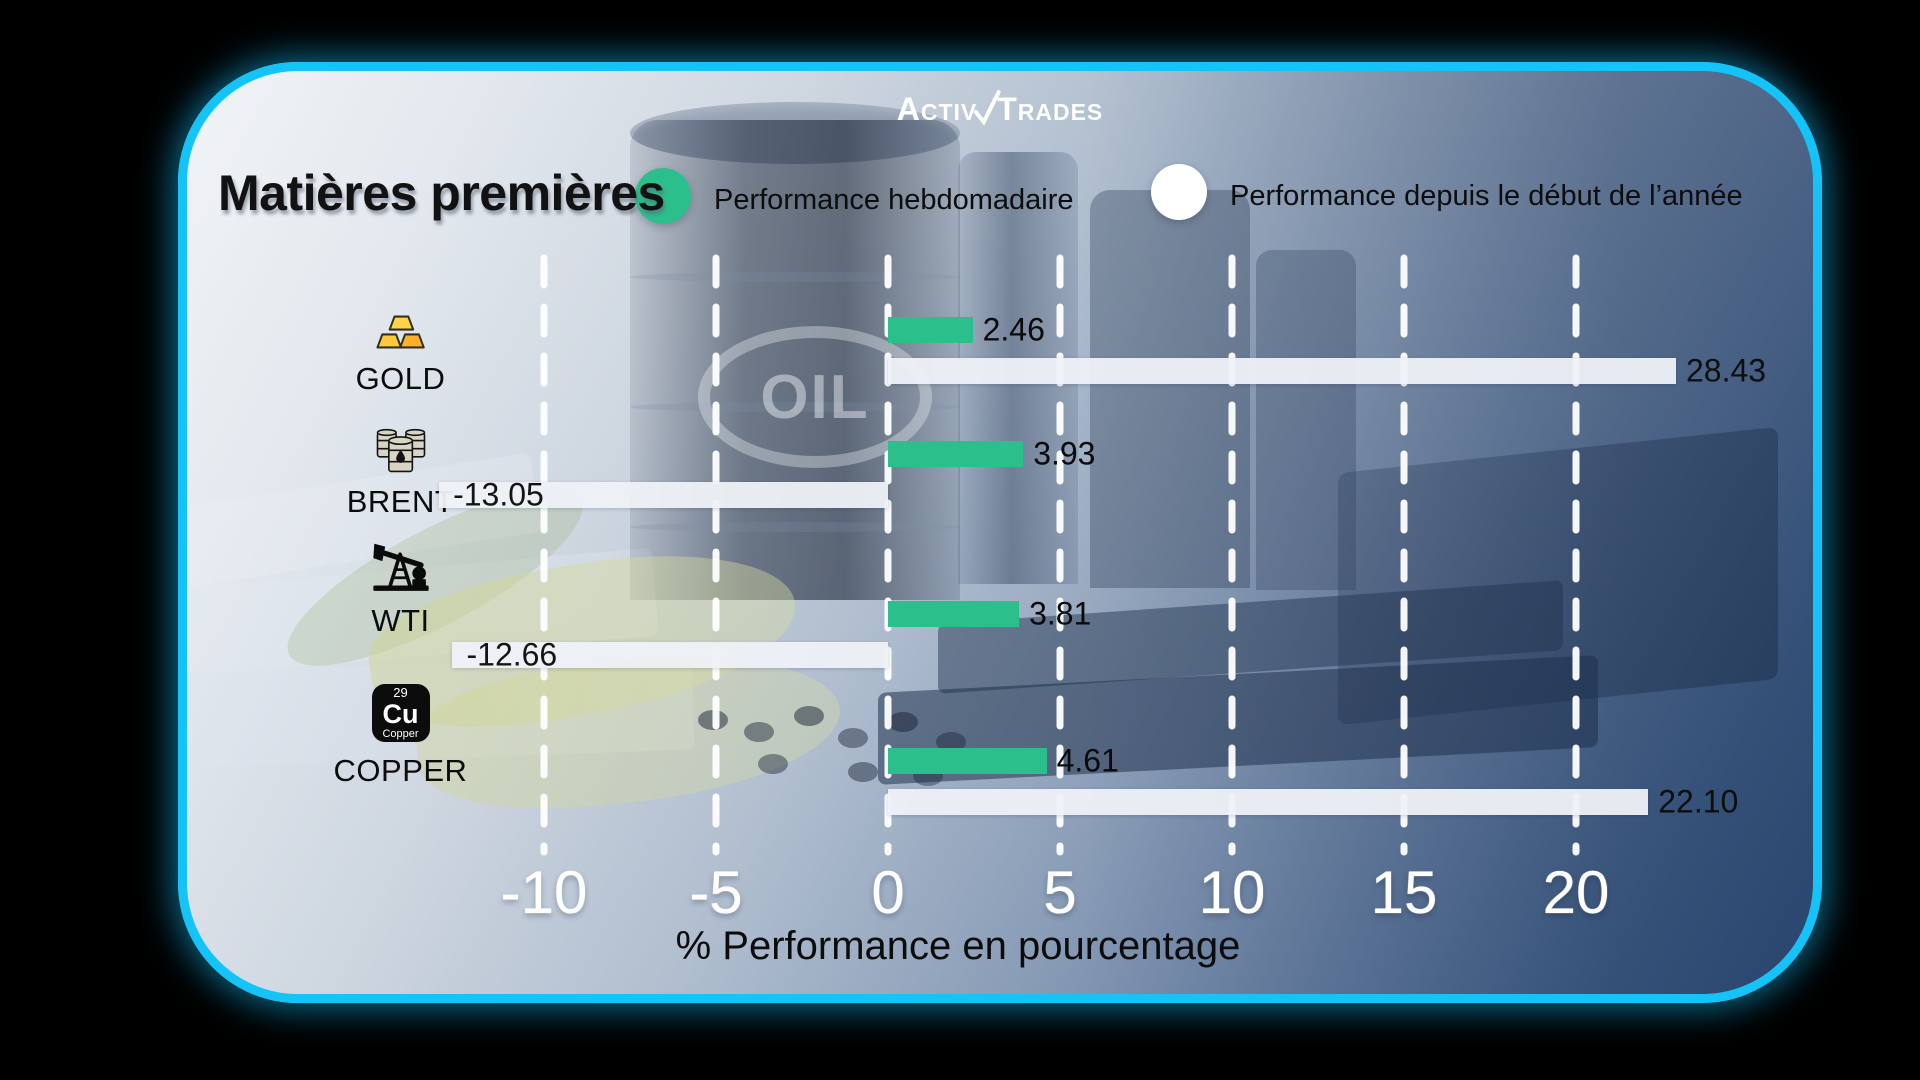 The height and width of the screenshot is (1080, 1920). I want to click on copper-element-icon: 29 Cu Copper, so click(400, 713).